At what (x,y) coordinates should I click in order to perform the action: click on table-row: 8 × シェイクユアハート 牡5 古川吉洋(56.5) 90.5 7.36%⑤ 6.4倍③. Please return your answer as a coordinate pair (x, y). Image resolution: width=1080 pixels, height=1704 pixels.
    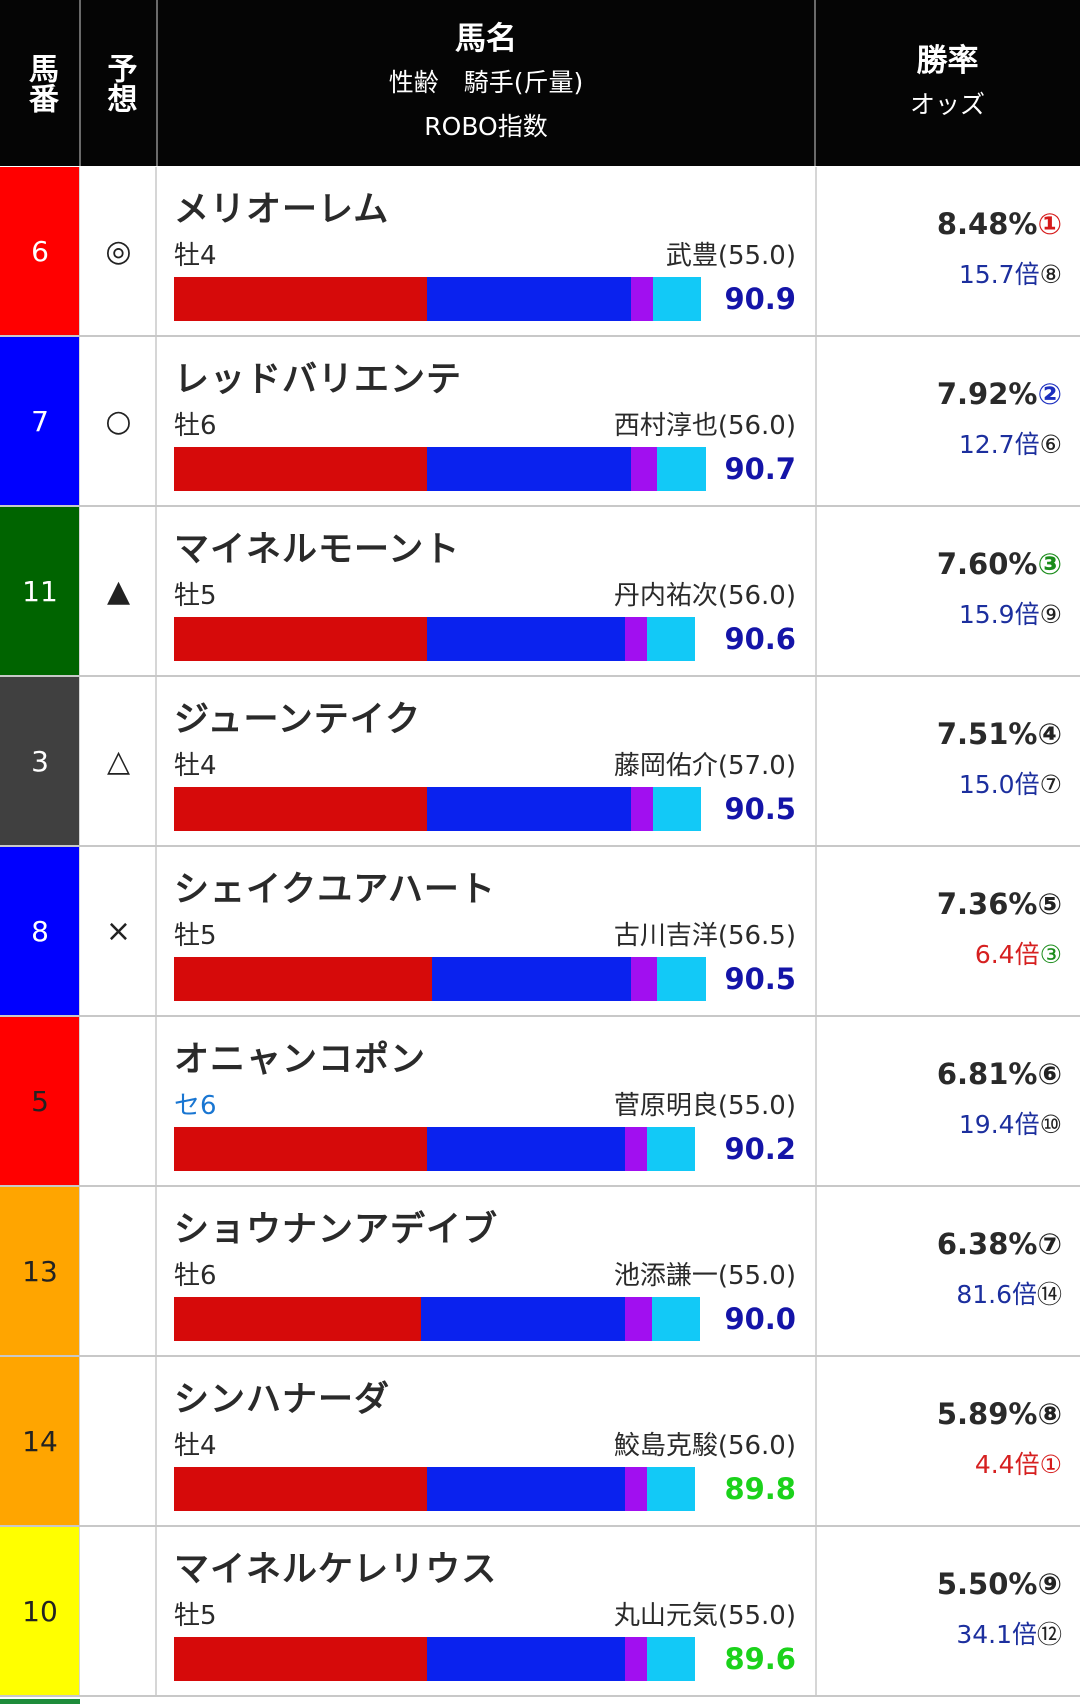
    Looking at the image, I should click on (540, 932).